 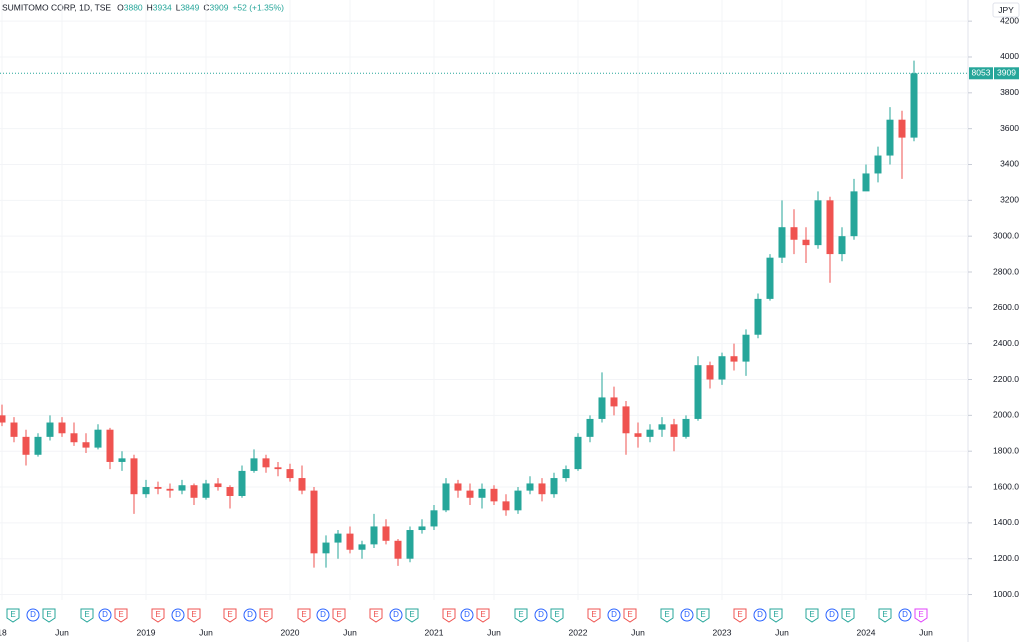 I want to click on y-tick-label: 3600, so click(x=1009, y=128).